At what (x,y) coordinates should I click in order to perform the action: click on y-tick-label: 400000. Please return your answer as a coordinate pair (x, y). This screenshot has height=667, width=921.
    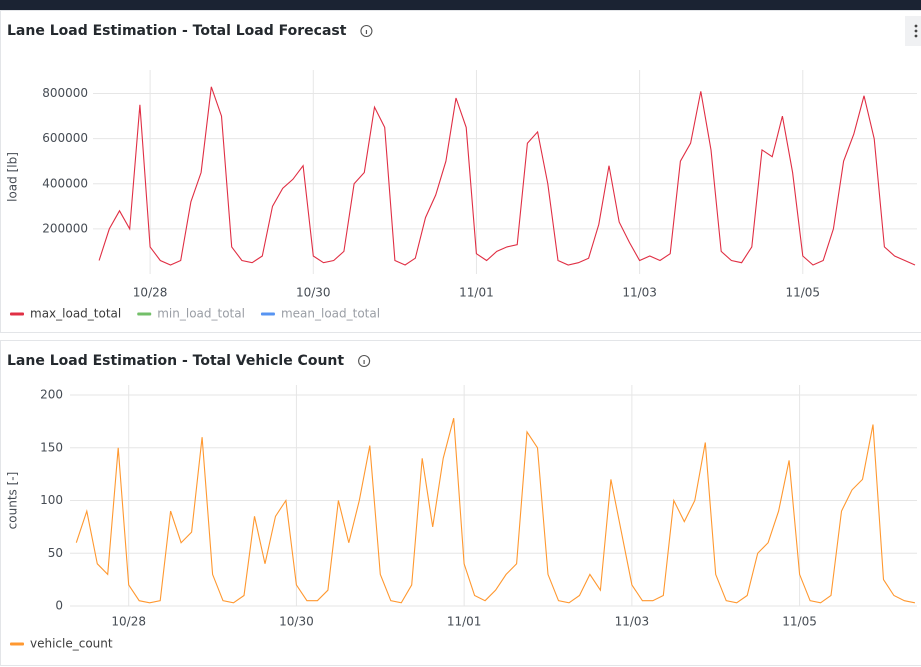
    Looking at the image, I should click on (65, 183).